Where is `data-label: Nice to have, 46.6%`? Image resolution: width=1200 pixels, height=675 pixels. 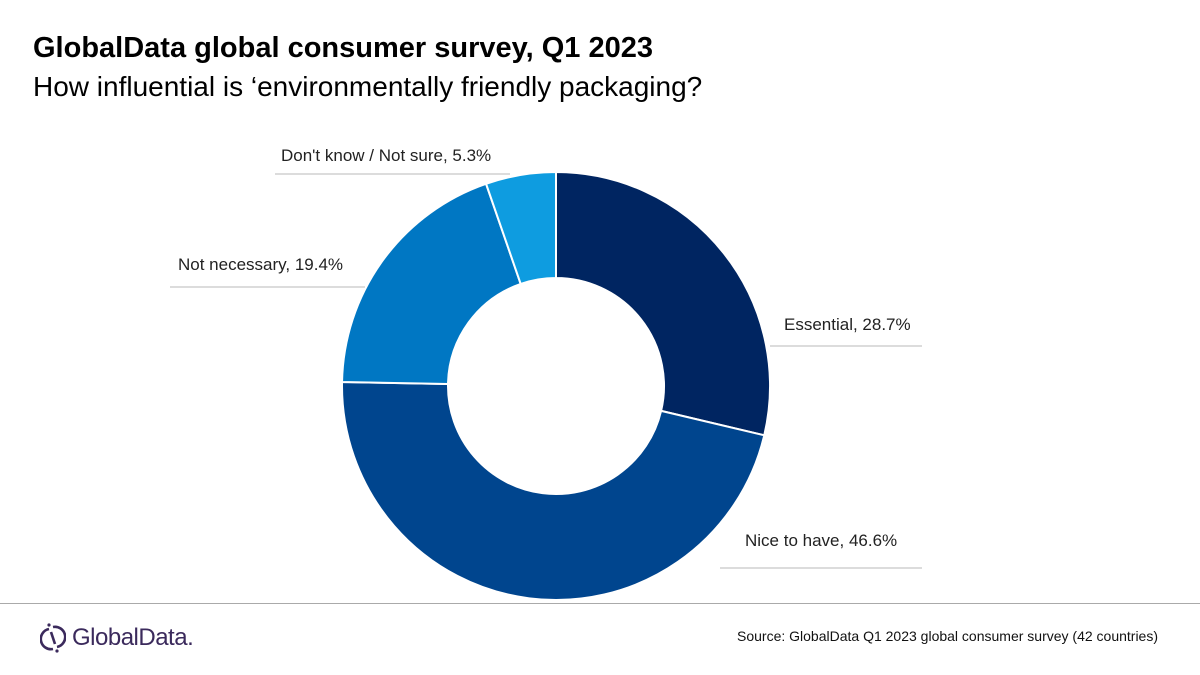 data-label: Nice to have, 46.6% is located at coordinates (821, 540).